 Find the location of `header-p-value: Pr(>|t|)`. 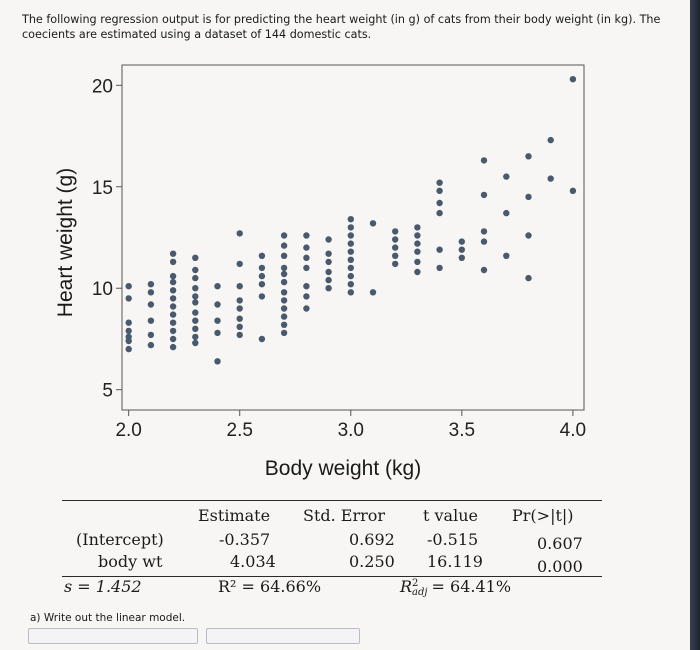

header-p-value: Pr(>|t|) is located at coordinates (543, 515).